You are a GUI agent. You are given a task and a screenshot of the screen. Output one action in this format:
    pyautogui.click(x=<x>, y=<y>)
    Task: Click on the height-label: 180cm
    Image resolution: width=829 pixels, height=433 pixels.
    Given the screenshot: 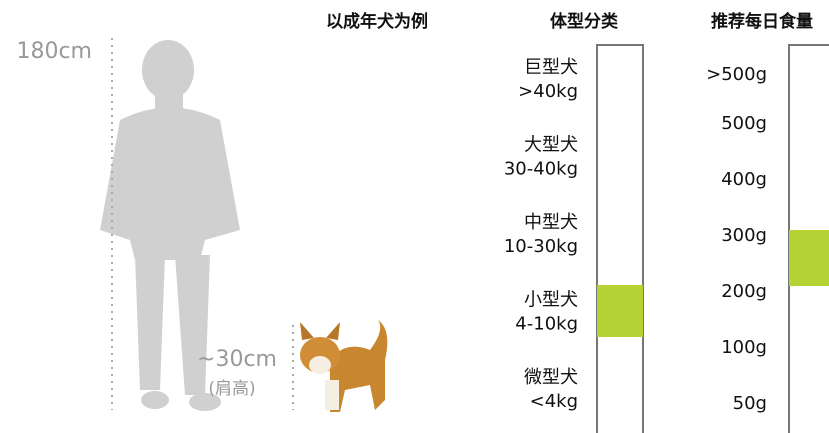 What is the action you would take?
    pyautogui.click(x=54, y=51)
    